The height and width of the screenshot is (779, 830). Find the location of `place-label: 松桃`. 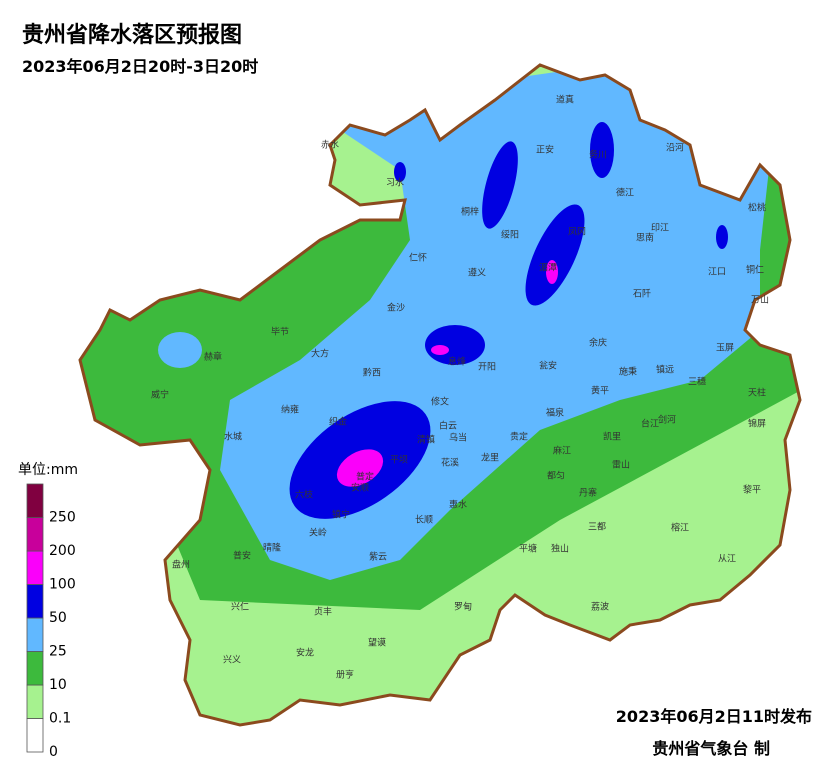

place-label: 松桃 is located at coordinates (757, 208).